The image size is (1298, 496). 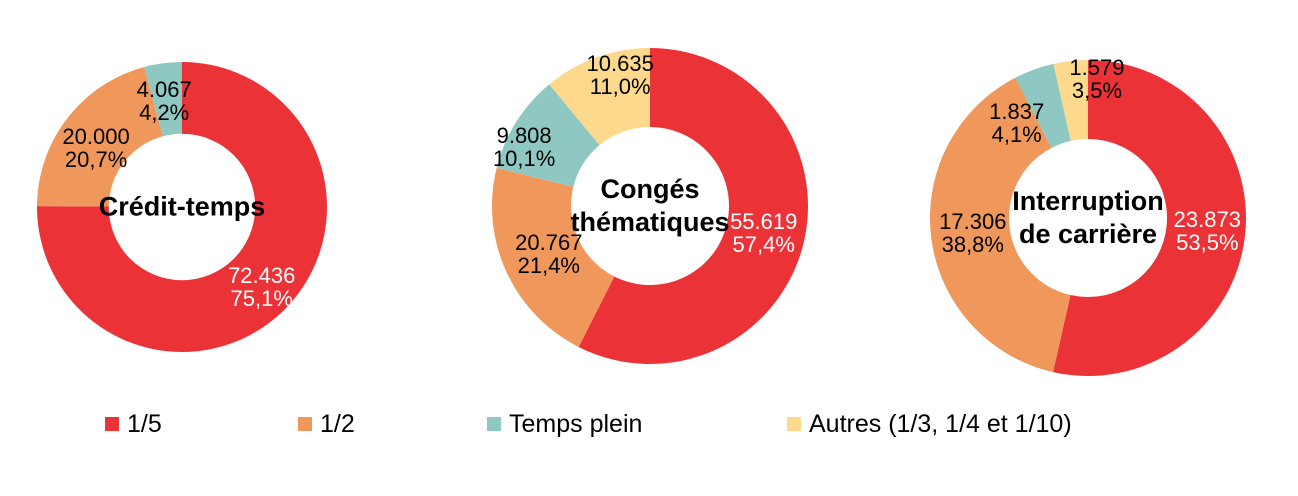 I want to click on legend-item-autres: Autres (1/3, 1/4 et 1/10), so click(x=929, y=424).